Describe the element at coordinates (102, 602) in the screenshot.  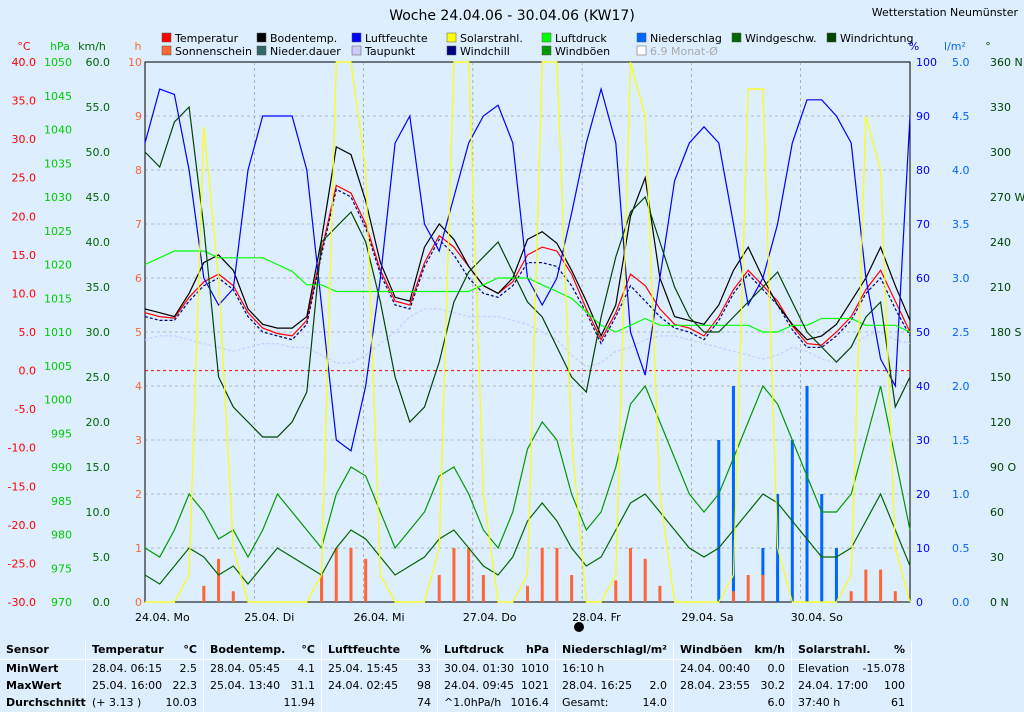
I see `wind-axis-tick: 0.0` at that location.